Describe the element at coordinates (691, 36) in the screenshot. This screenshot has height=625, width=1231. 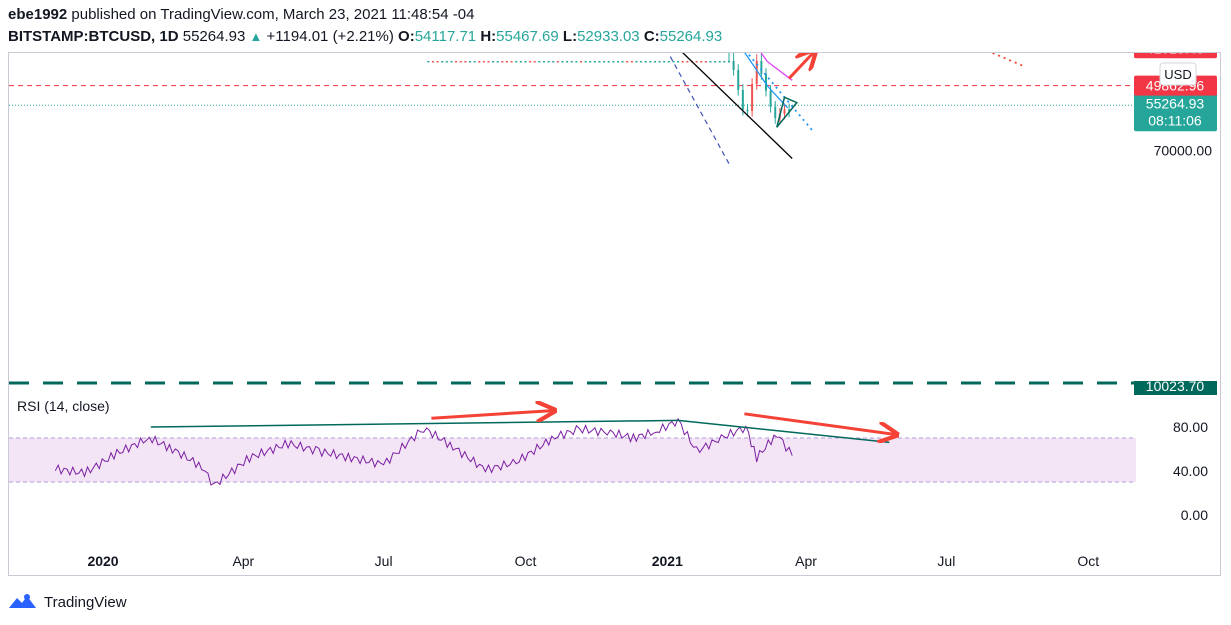
I see `close-value: 55264.93` at that location.